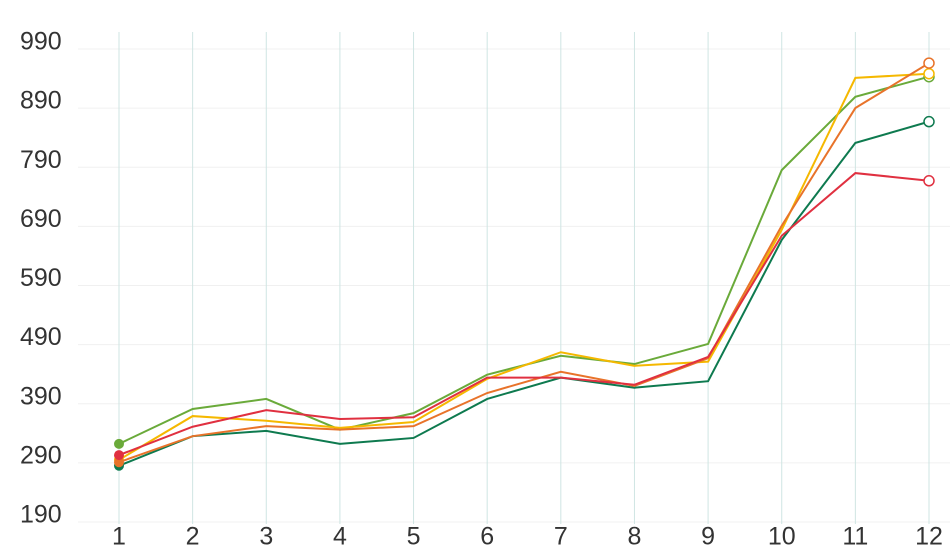  Describe the element at coordinates (41, 396) in the screenshot. I see `y-tick-label: 390` at that location.